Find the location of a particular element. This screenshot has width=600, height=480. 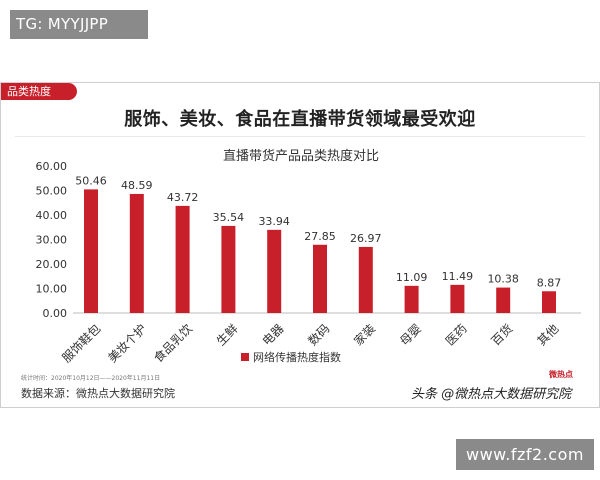

x-tick-label: 医药 is located at coordinates (456, 334).